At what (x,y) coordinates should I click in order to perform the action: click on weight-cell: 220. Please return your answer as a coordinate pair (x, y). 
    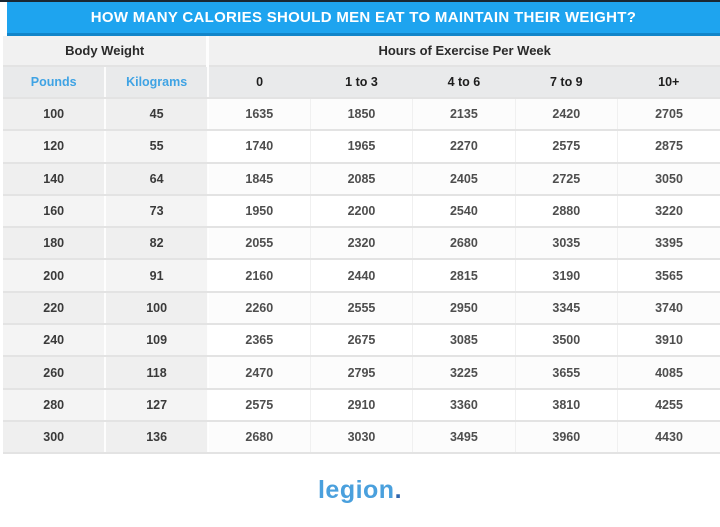
    Looking at the image, I should click on (55, 308).